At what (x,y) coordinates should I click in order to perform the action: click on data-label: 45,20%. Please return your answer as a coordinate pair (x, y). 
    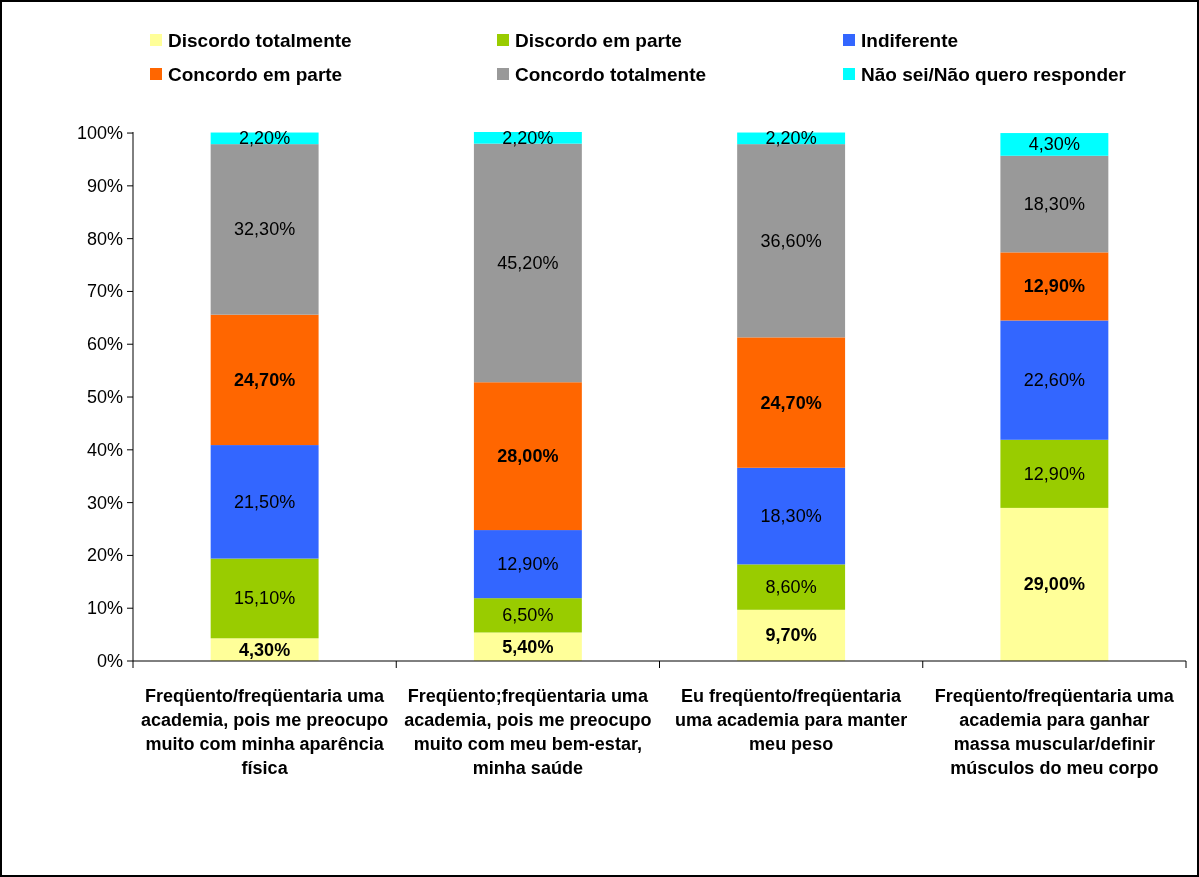
    Looking at the image, I should click on (528, 262).